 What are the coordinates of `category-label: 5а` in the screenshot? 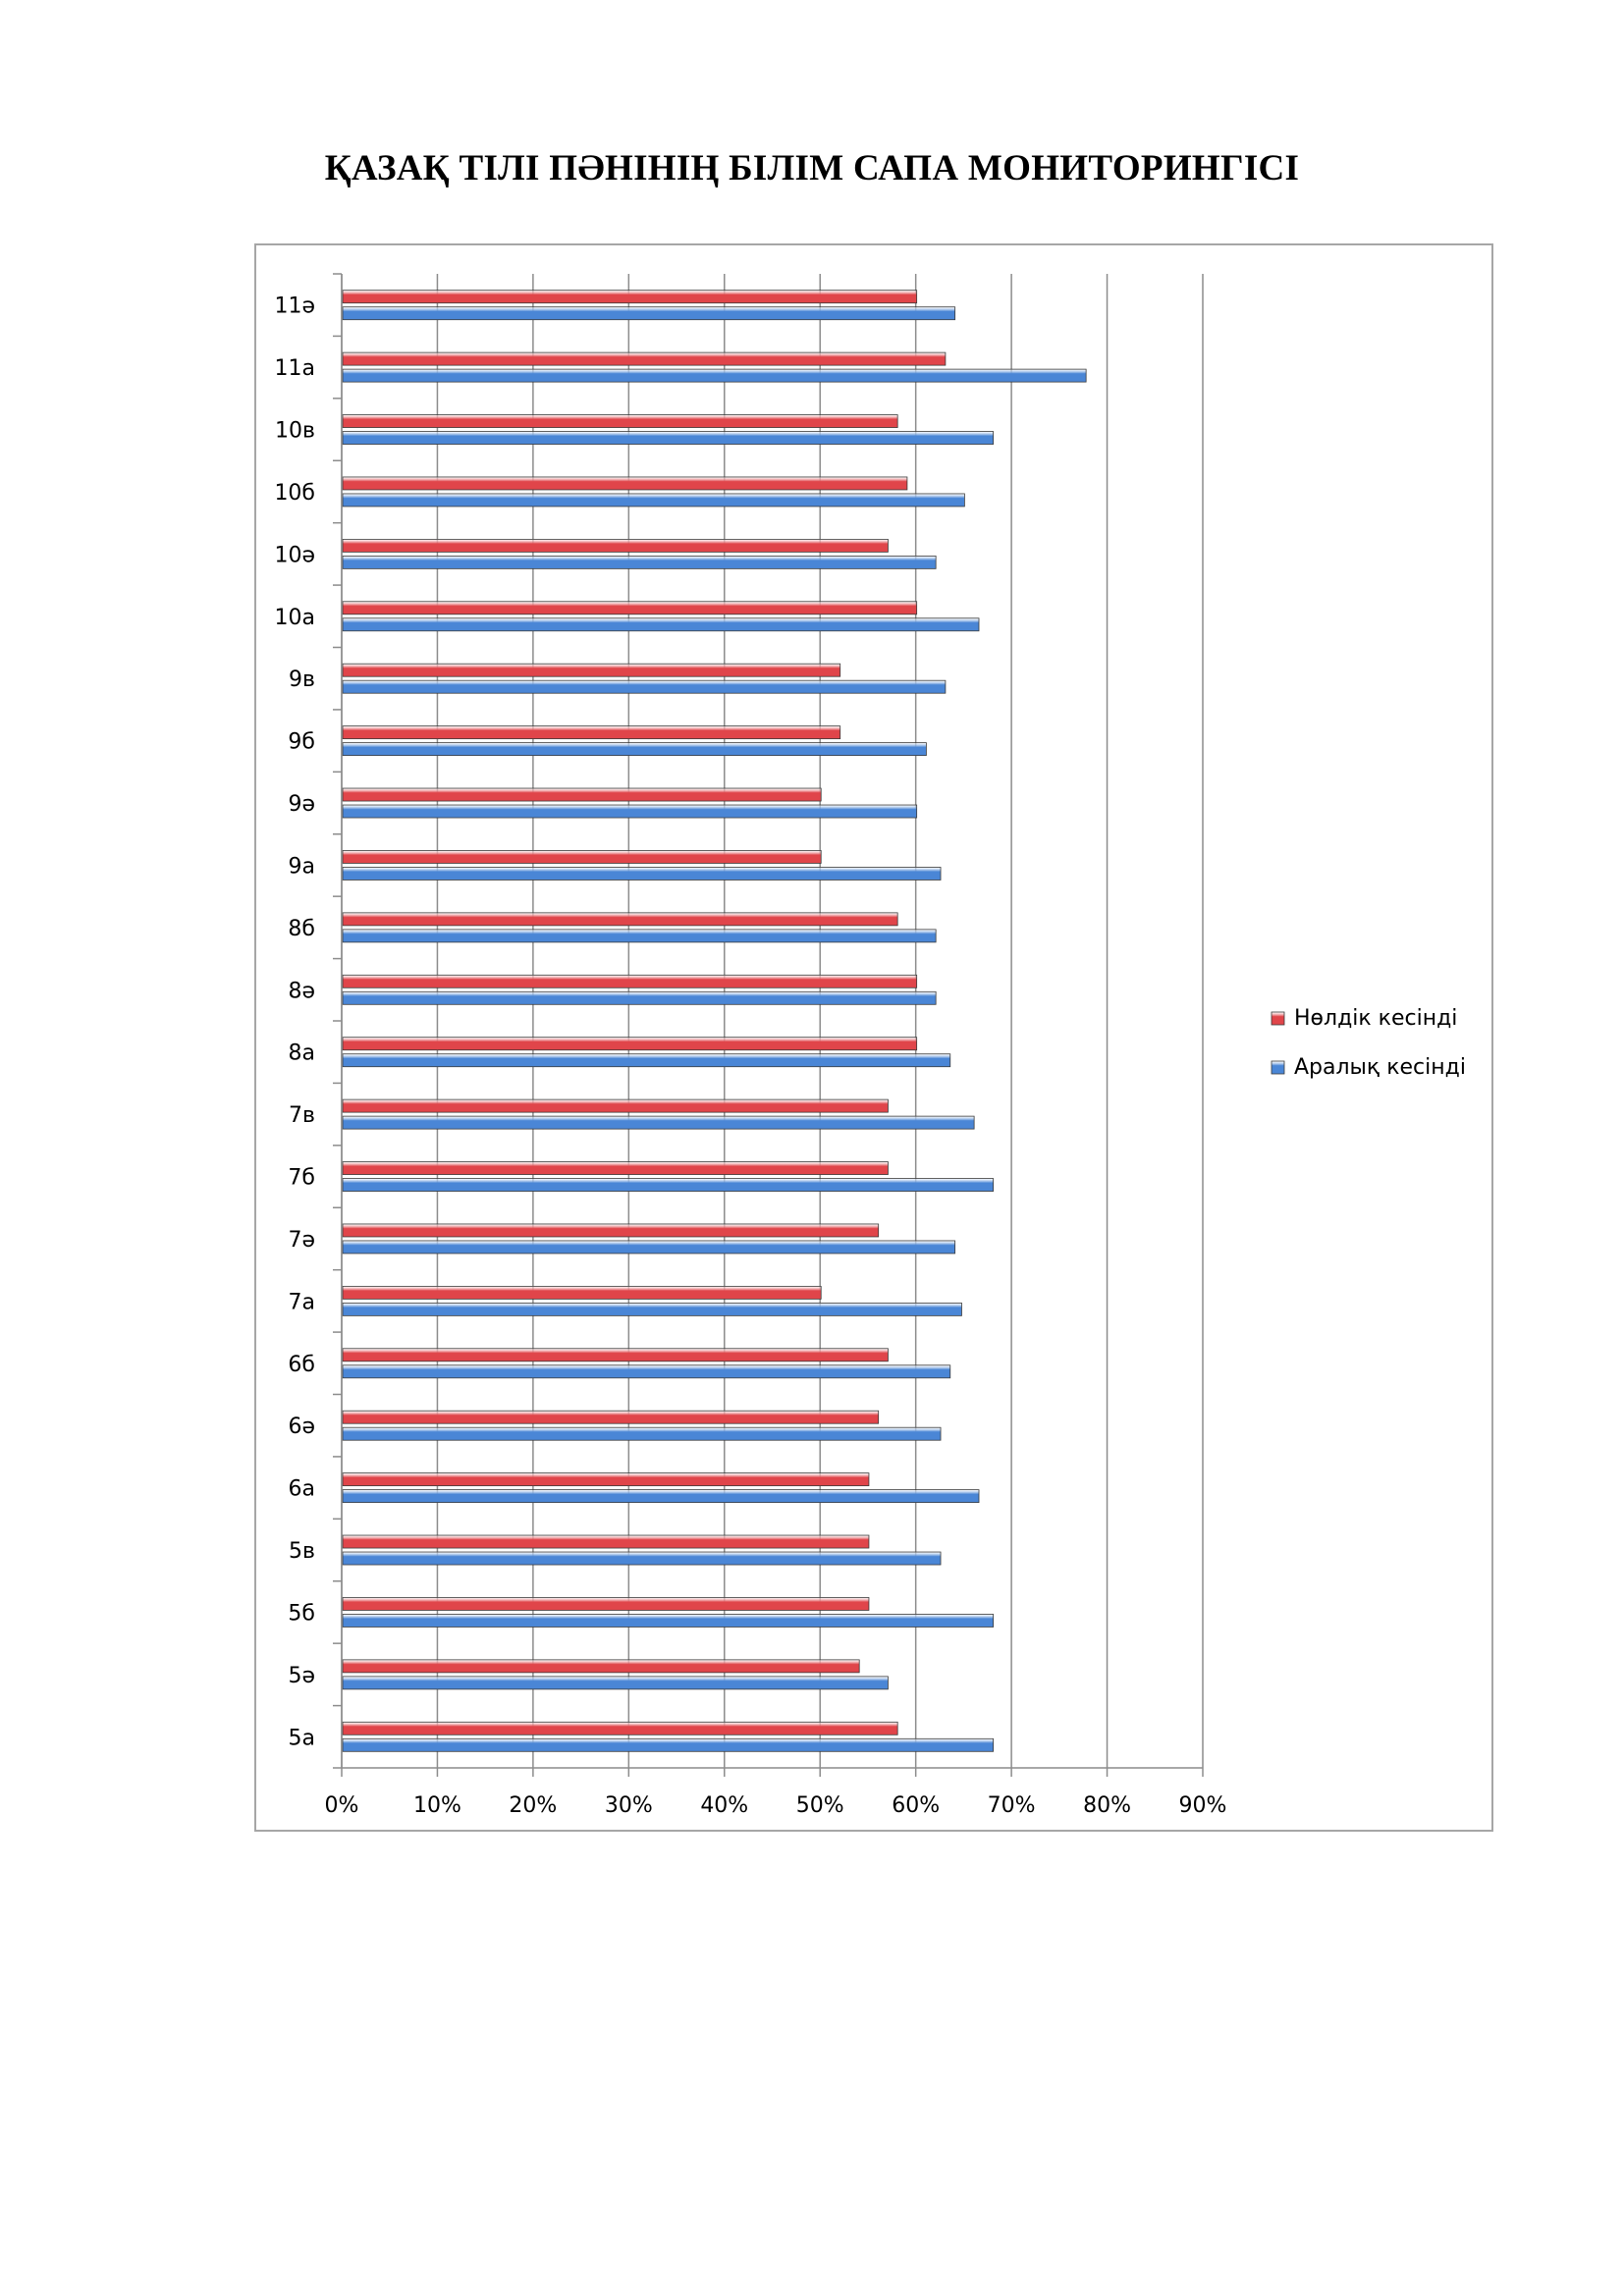 It's located at (302, 1738).